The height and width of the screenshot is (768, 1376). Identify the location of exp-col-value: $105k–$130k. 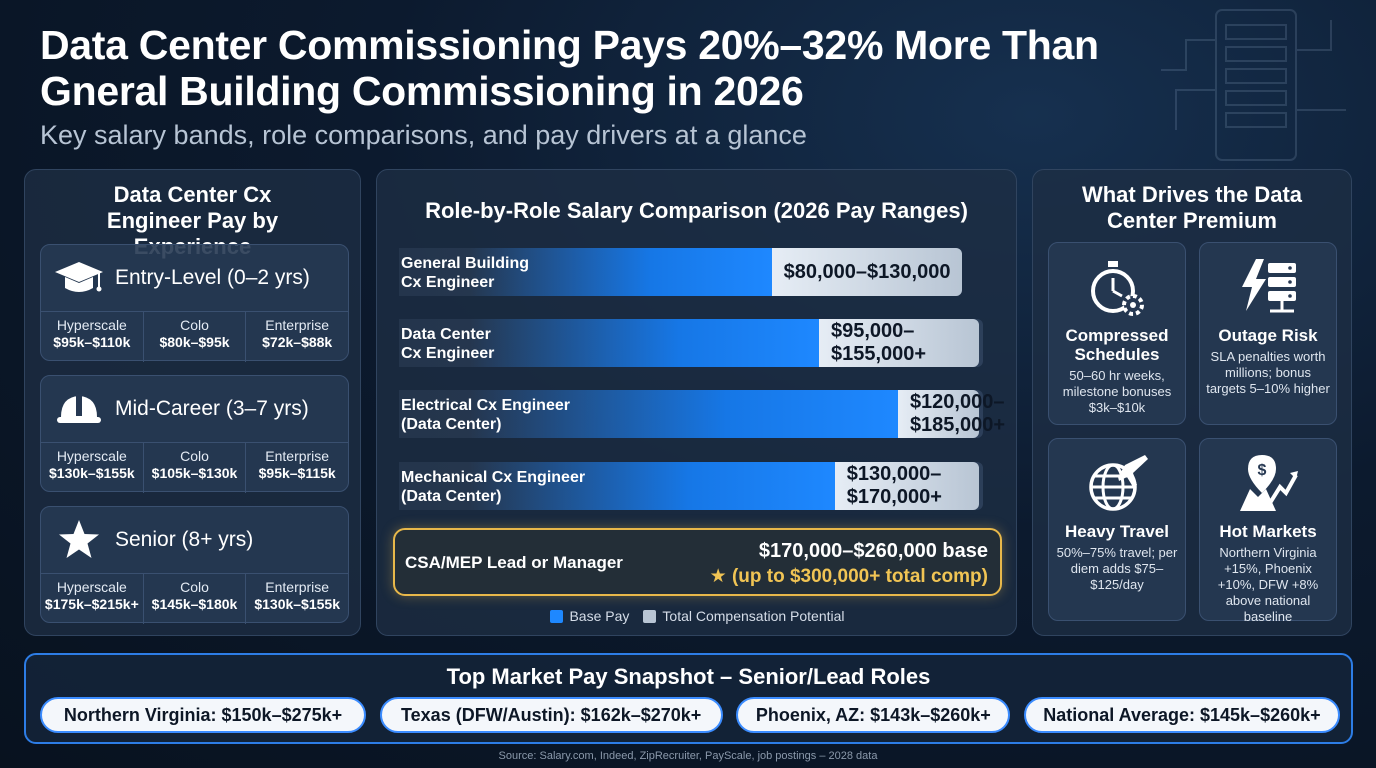
(194, 473).